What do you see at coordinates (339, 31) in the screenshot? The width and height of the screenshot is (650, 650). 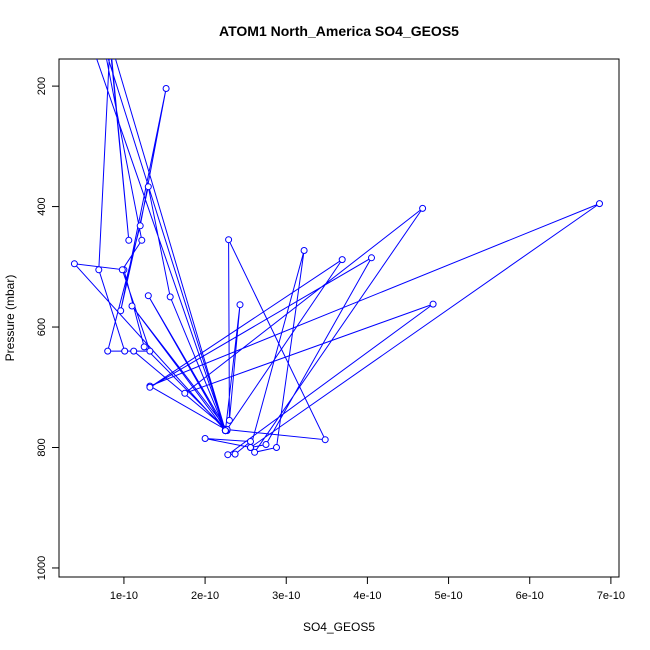 I see `chart-title: ATOM1 North_America SO4_GEOS5` at bounding box center [339, 31].